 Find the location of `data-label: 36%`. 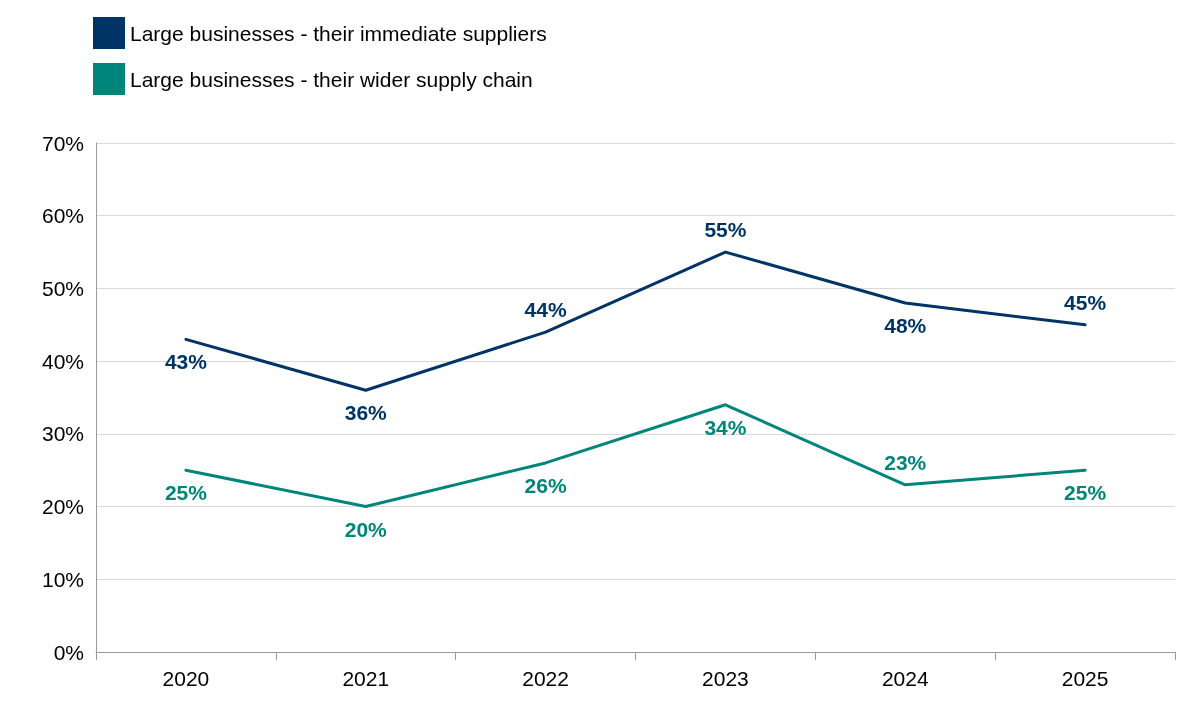

data-label: 36% is located at coordinates (366, 413).